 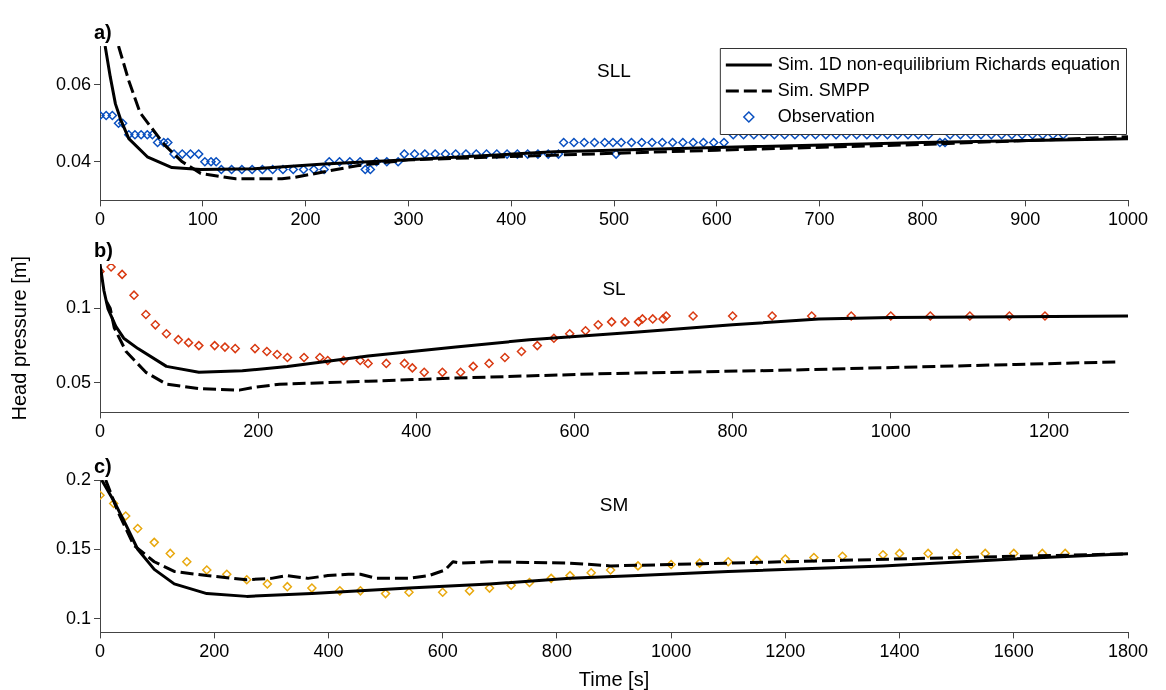 I want to click on annotation: SM, so click(x=614, y=505).